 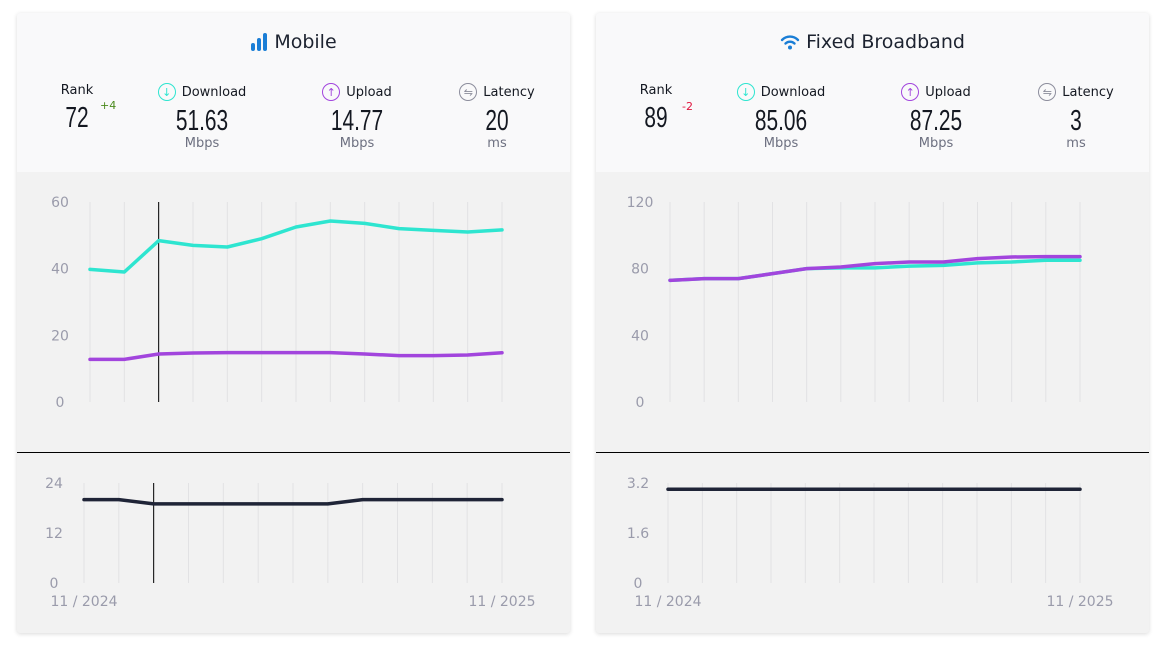 I want to click on latency-value: 3, so click(x=1076, y=121).